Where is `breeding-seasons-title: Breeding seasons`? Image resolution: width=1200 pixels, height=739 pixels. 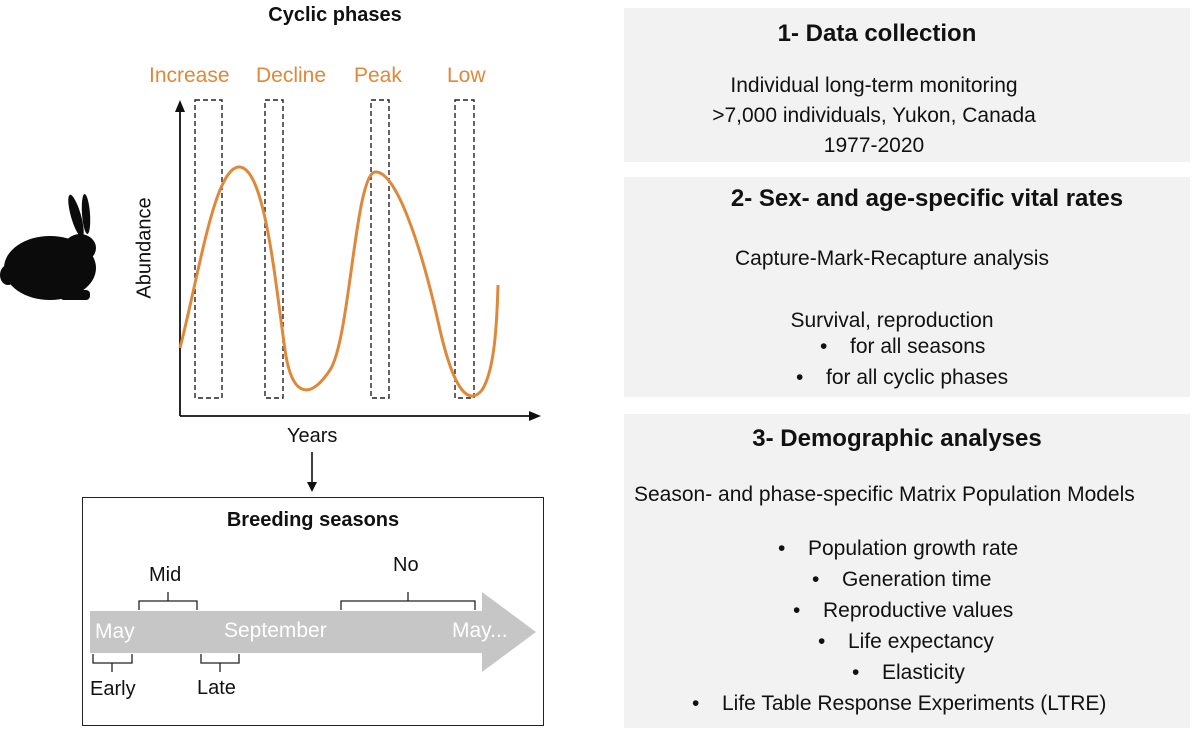
breeding-seasons-title: Breeding seasons is located at coordinates (313, 520).